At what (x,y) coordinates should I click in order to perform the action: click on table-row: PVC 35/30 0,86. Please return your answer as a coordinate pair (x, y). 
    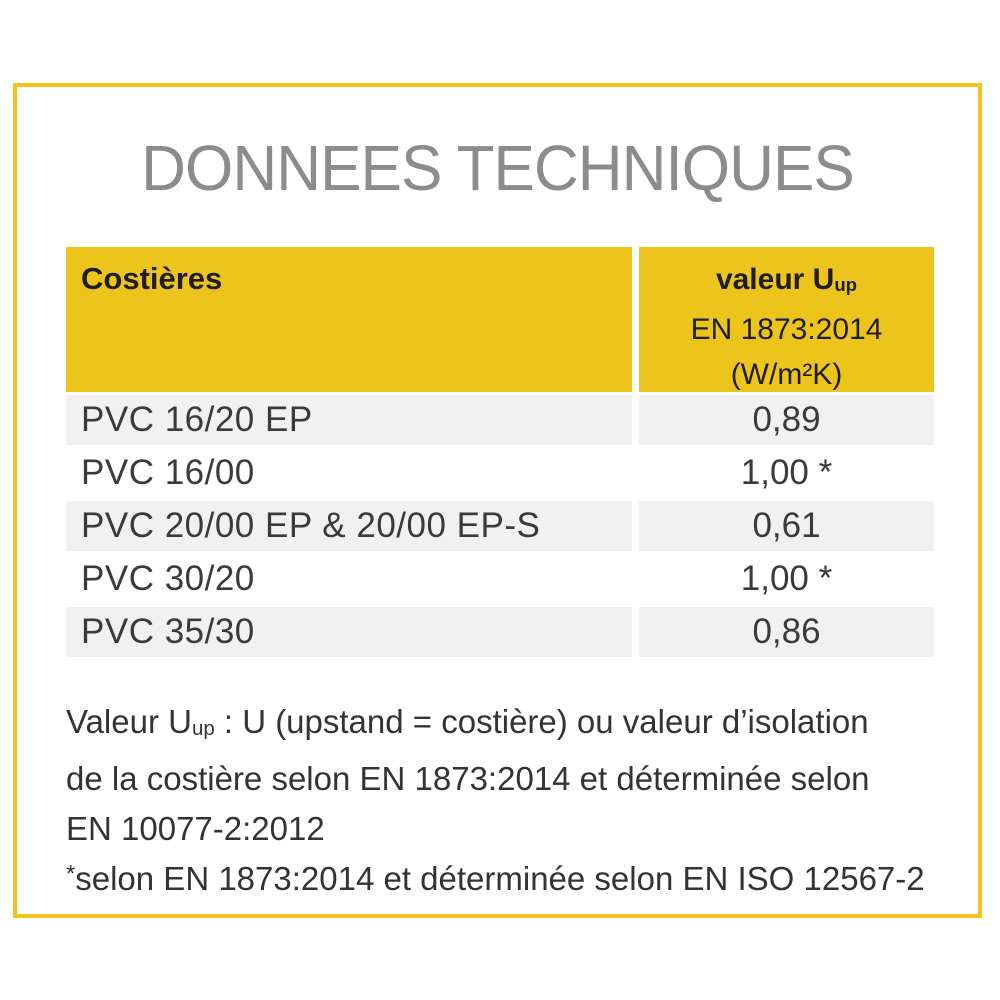
    Looking at the image, I should click on (500, 632).